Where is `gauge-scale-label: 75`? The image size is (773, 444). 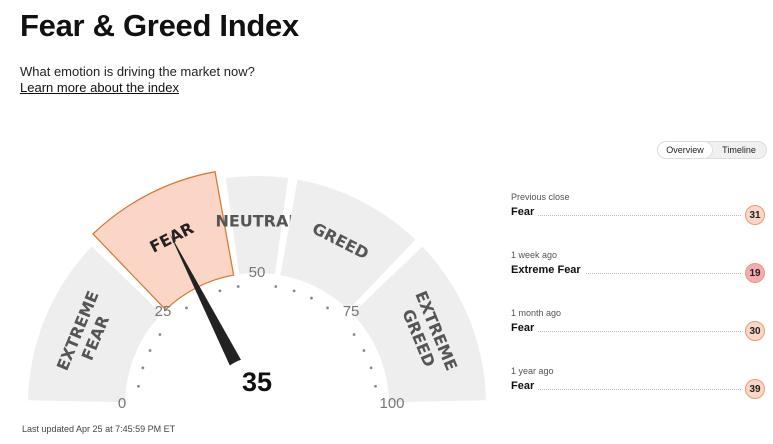
gauge-scale-label: 75 is located at coordinates (351, 311).